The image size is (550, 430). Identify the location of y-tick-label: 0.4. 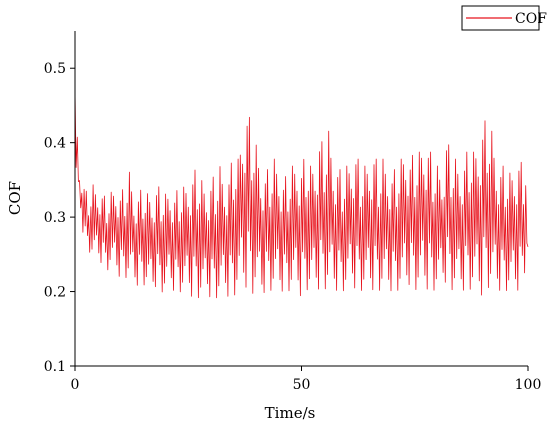
(55, 144).